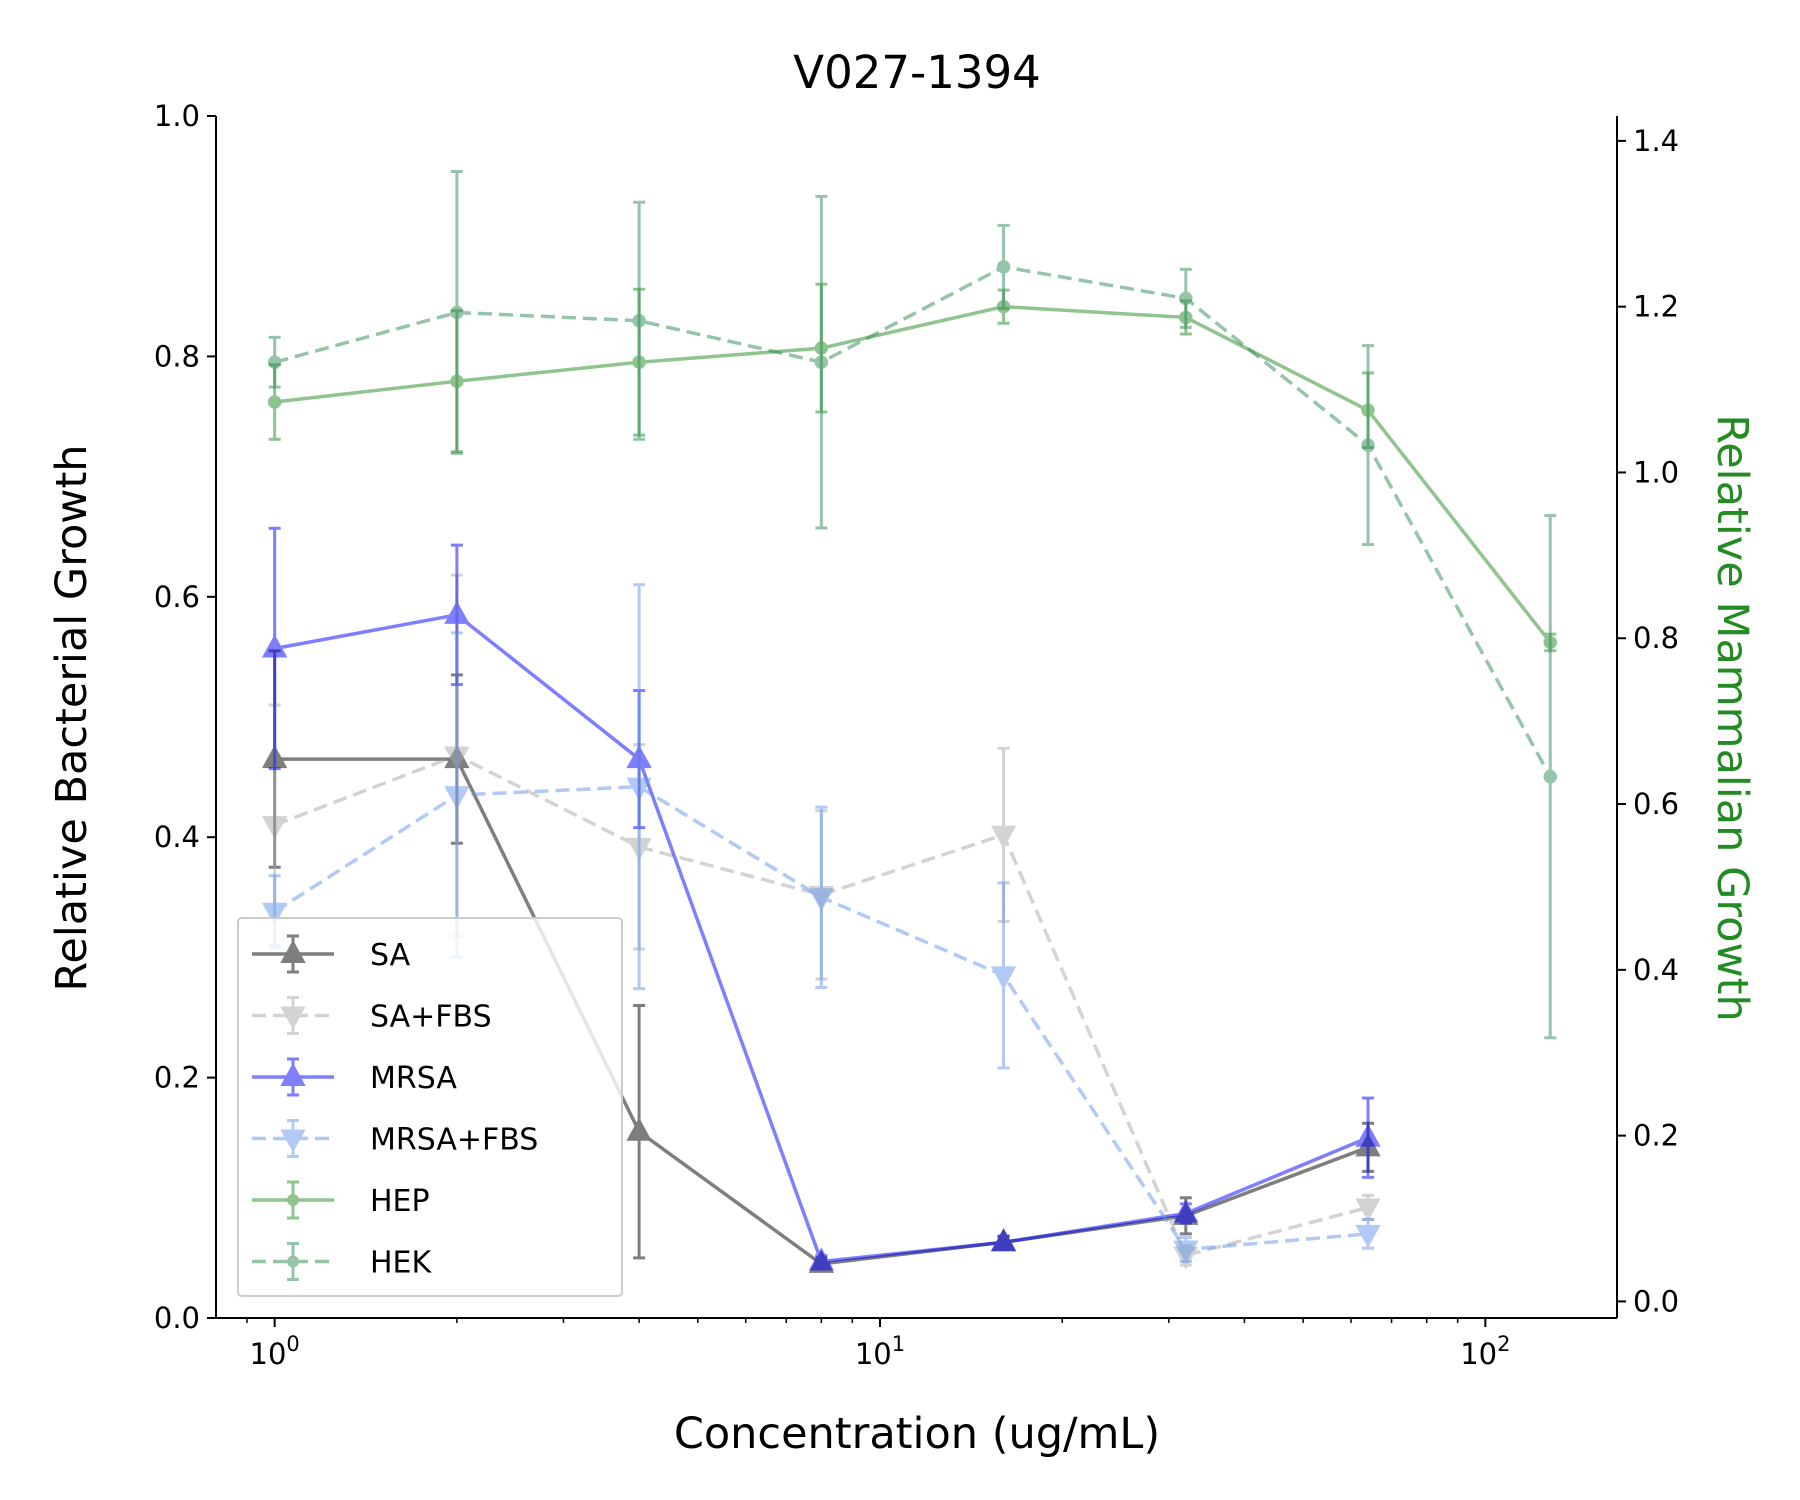  I want to click on legend-item: SA+FBS, so click(372, 1015).